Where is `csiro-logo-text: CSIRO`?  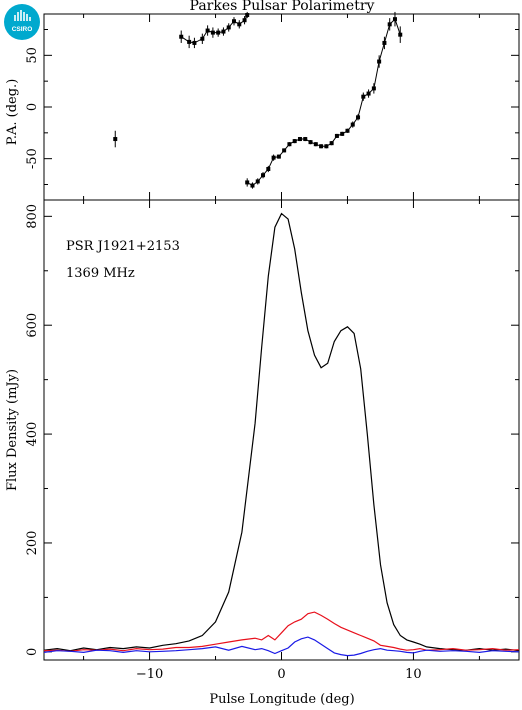
csiro-logo-text: CSIRO is located at coordinates (22, 29).